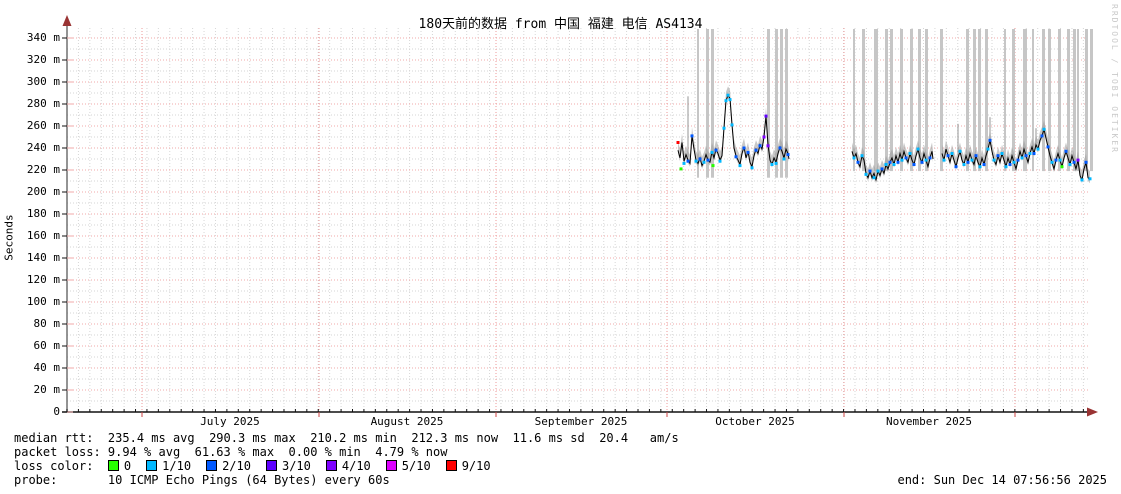  Describe the element at coordinates (43, 213) in the screenshot. I see `y-tick-label: 180 m` at that location.